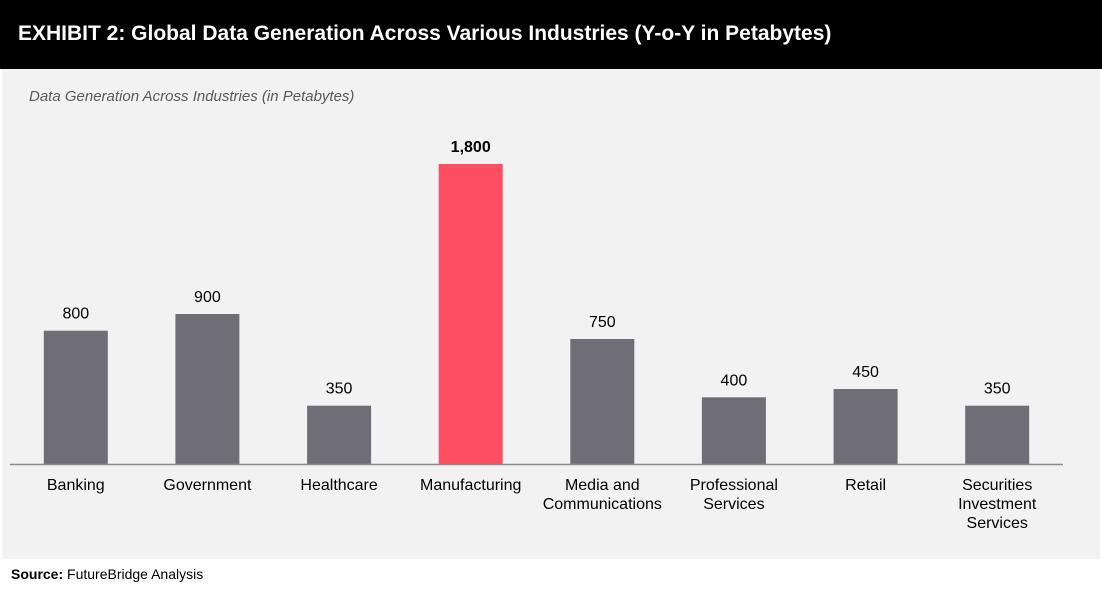  I want to click on category-label-line: Communications, so click(602, 504).